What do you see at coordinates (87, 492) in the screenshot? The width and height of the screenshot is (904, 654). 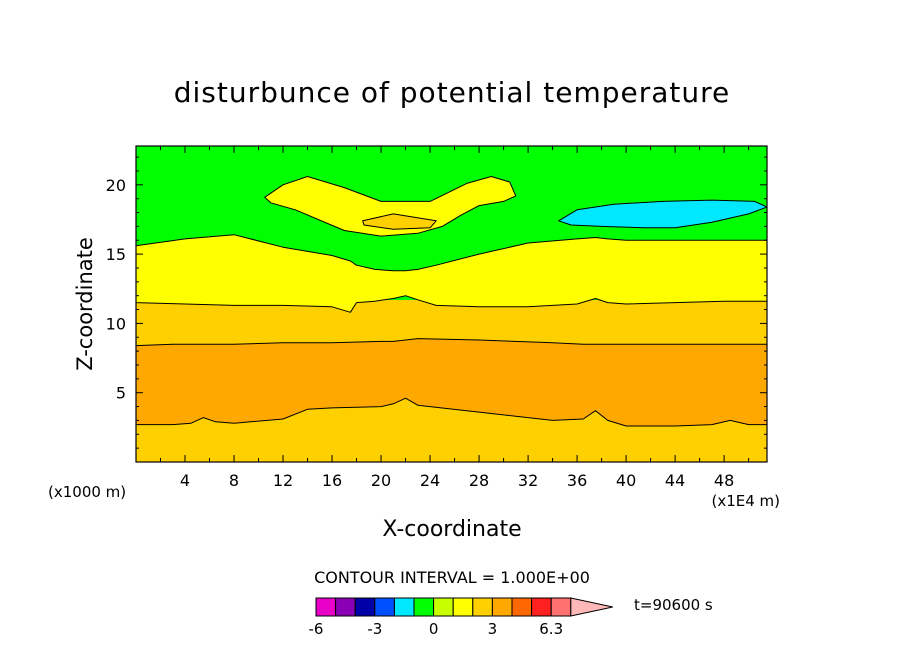 I see `y-unit-label: (x1000 m)` at bounding box center [87, 492].